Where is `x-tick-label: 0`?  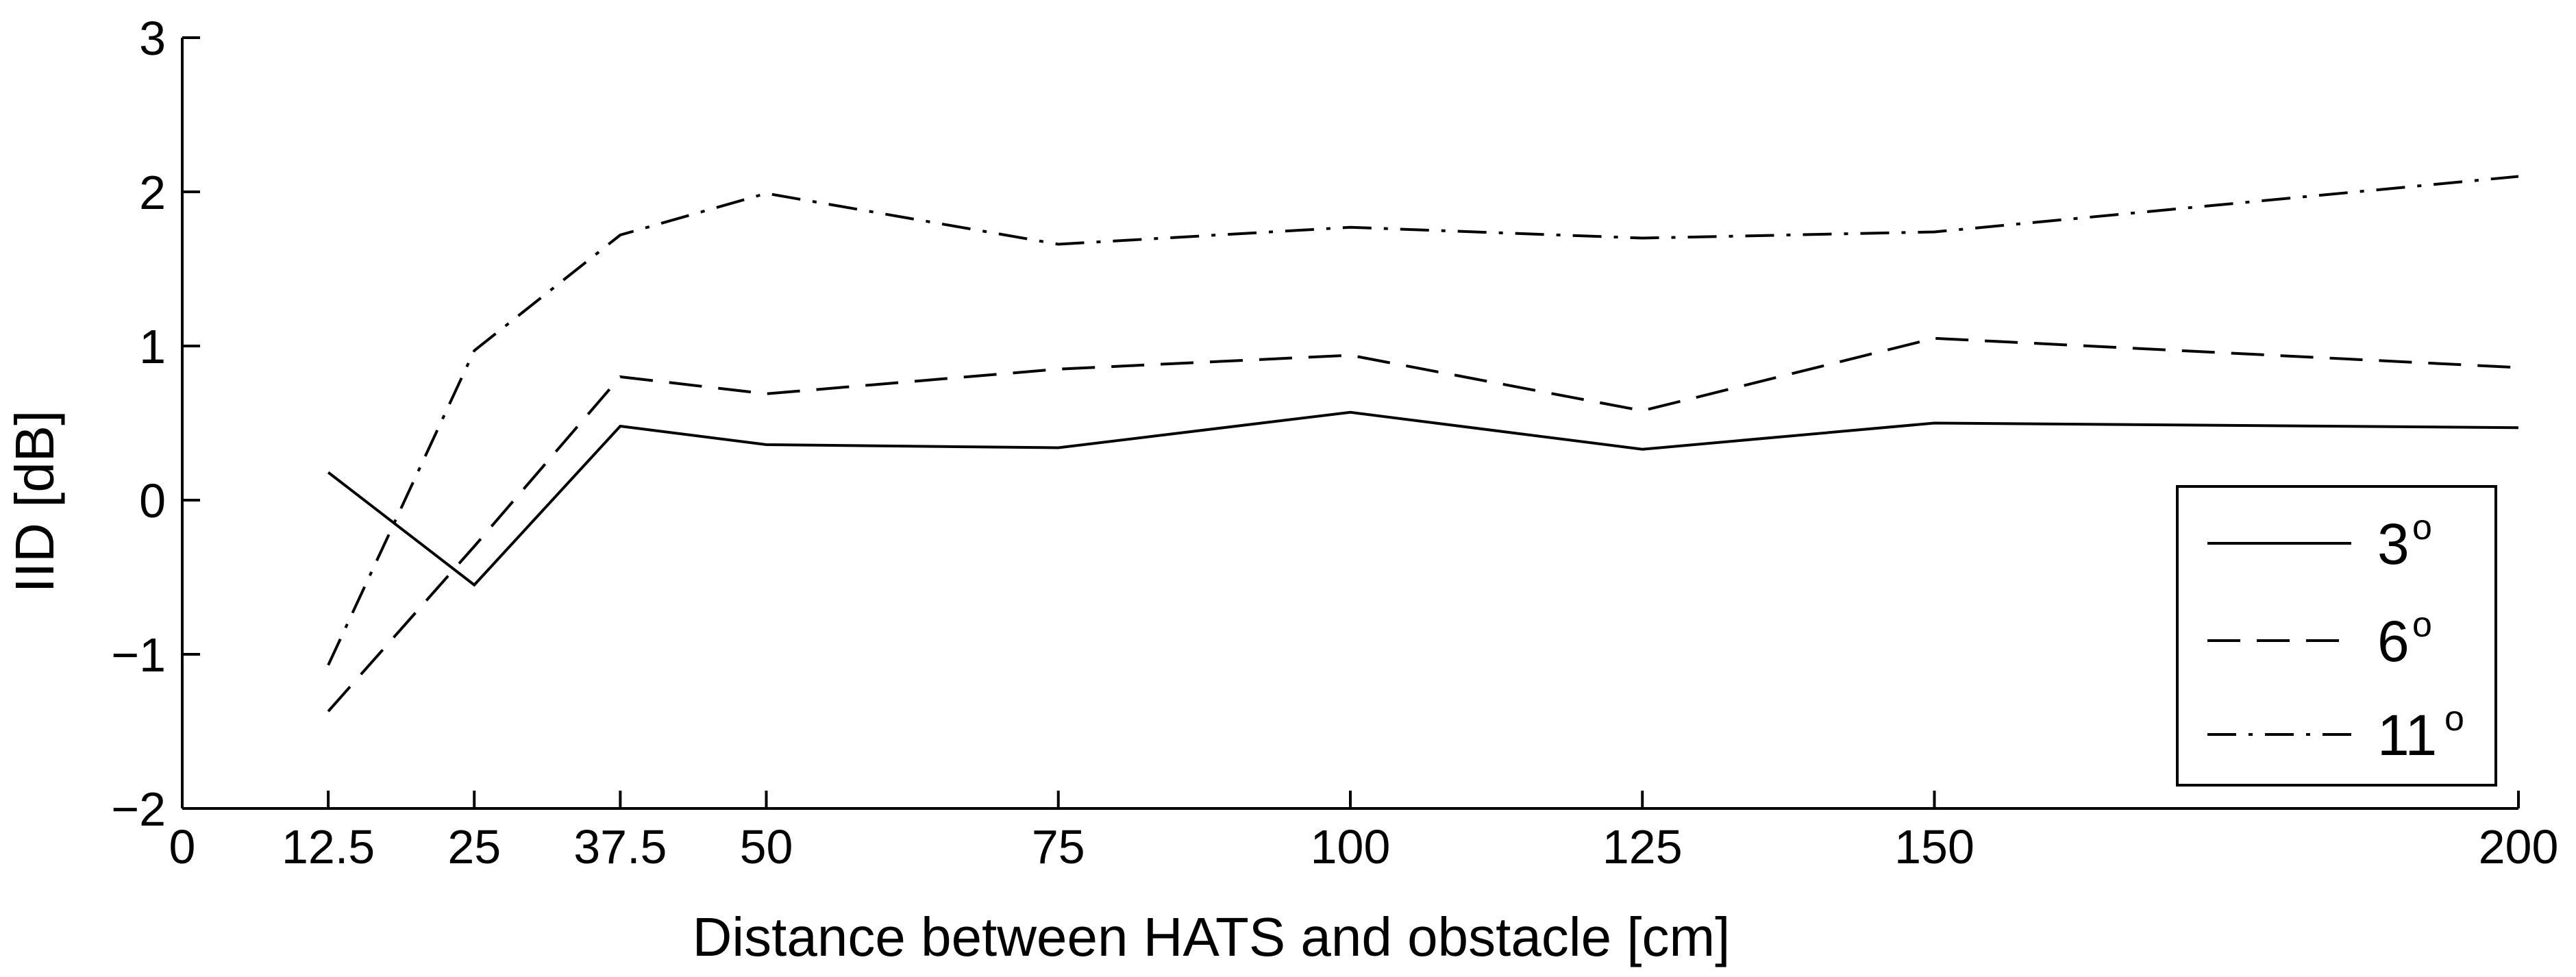
x-tick-label: 0 is located at coordinates (182, 847).